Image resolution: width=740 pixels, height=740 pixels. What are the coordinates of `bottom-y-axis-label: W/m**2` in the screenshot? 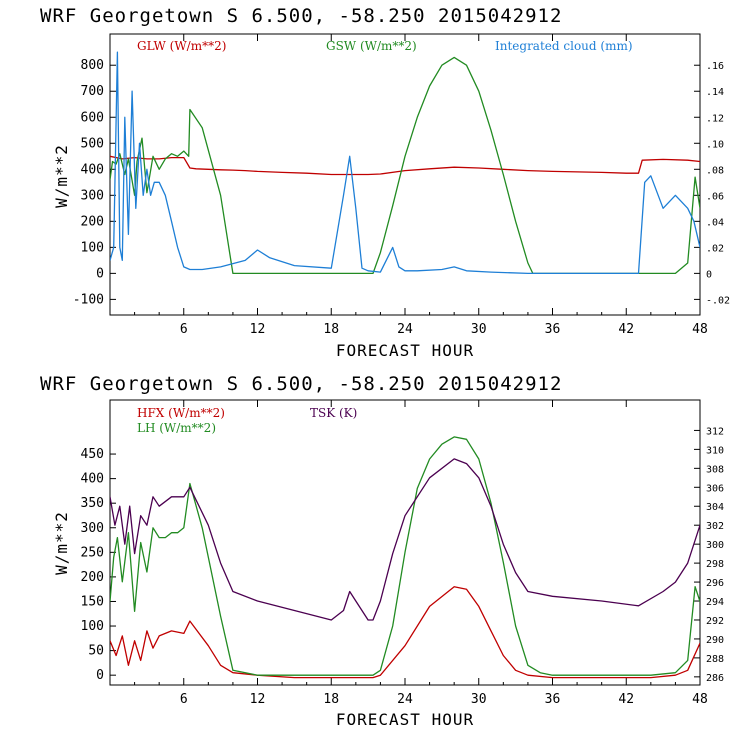 It's located at (61, 543).